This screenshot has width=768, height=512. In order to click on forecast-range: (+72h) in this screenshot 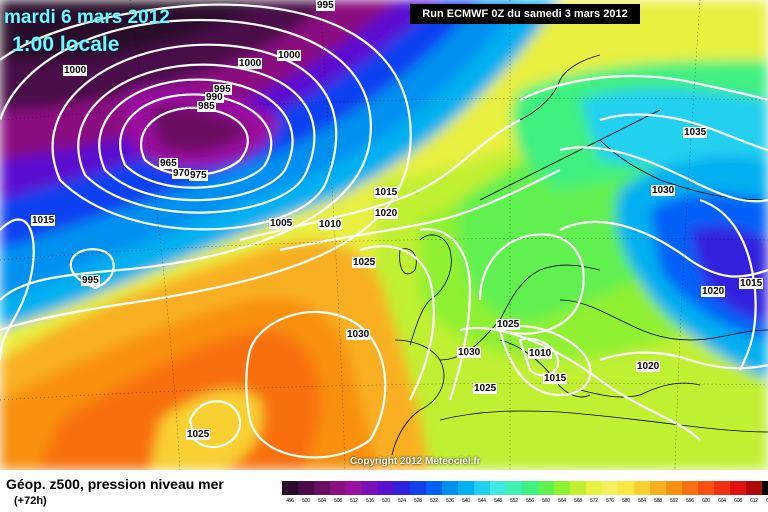, I will do `click(30, 501)`.